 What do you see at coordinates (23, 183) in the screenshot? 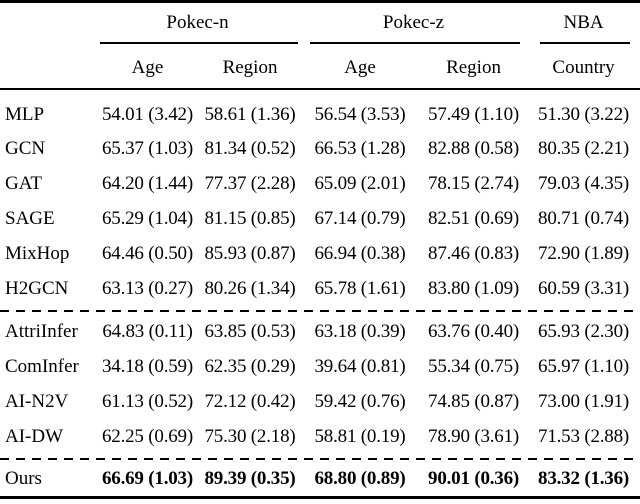
I see `row-label: GAT` at bounding box center [23, 183].